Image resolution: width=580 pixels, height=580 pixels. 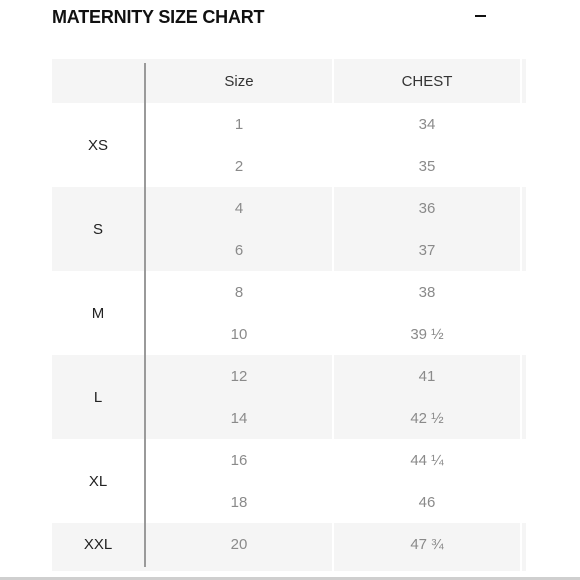 What do you see at coordinates (98, 481) in the screenshot?
I see `size-group-label: XL` at bounding box center [98, 481].